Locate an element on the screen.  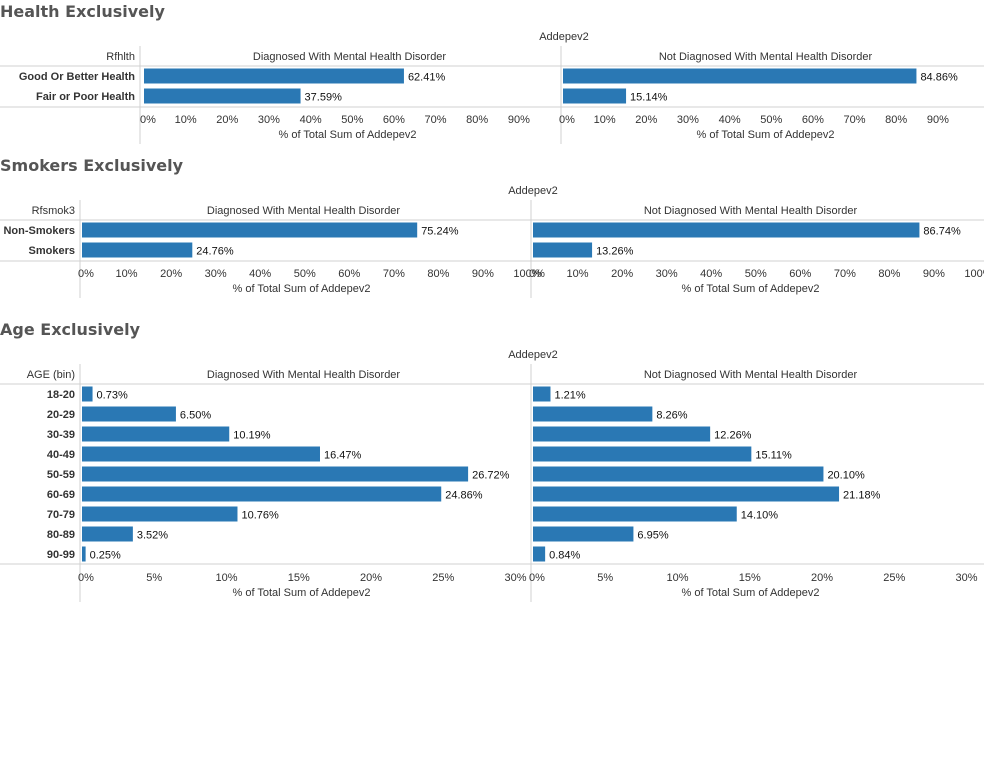
data-label: 1.21% is located at coordinates (569, 396).